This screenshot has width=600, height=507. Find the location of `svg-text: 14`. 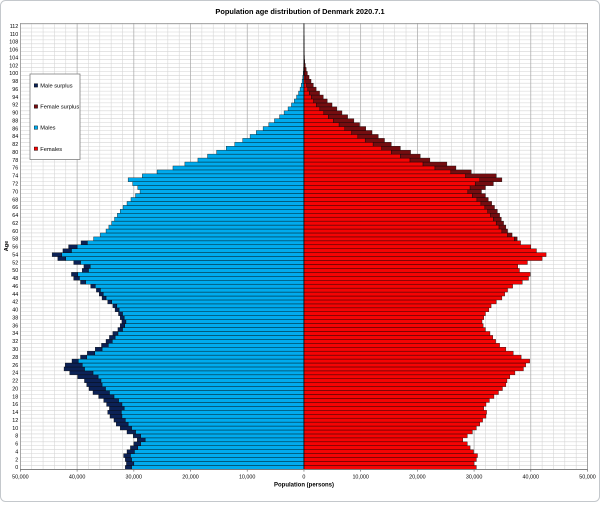

svg-text: 14 is located at coordinates (15, 413).